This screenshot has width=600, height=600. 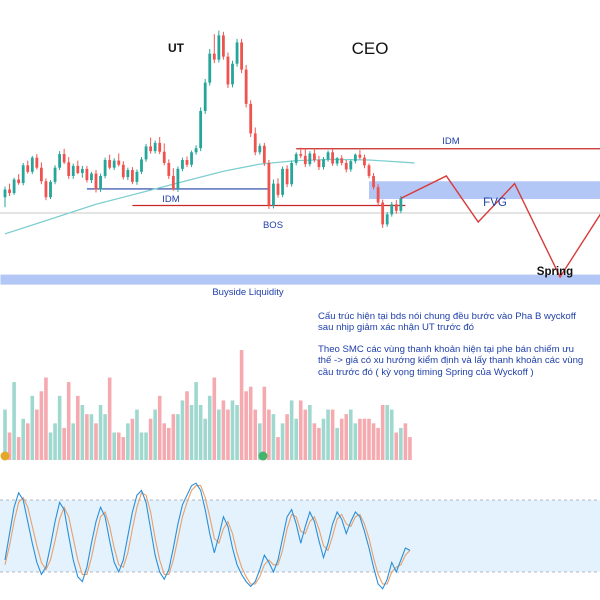 What do you see at coordinates (176, 48) in the screenshot?
I see `ut-label: UT` at bounding box center [176, 48].